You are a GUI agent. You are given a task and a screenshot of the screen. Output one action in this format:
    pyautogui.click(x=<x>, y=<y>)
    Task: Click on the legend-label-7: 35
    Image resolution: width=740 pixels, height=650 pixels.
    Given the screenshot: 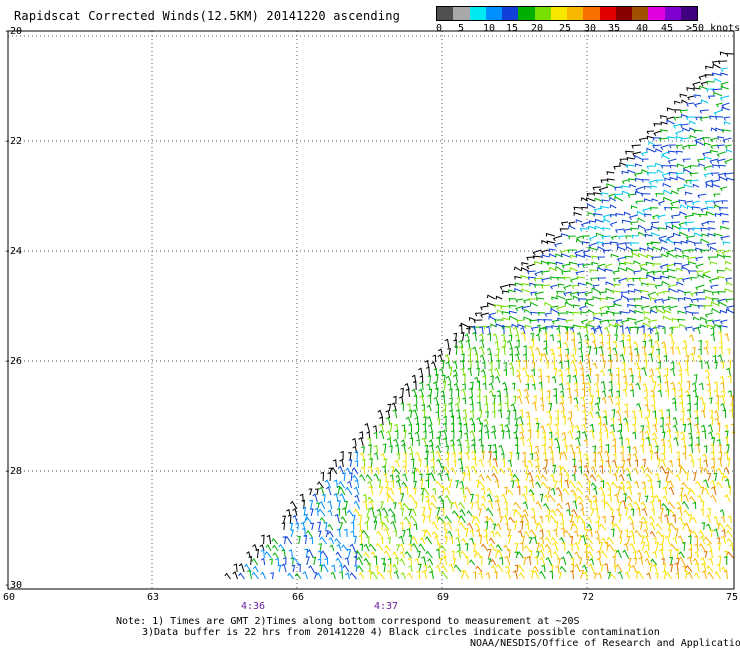 What is the action you would take?
    pyautogui.click(x=614, y=28)
    